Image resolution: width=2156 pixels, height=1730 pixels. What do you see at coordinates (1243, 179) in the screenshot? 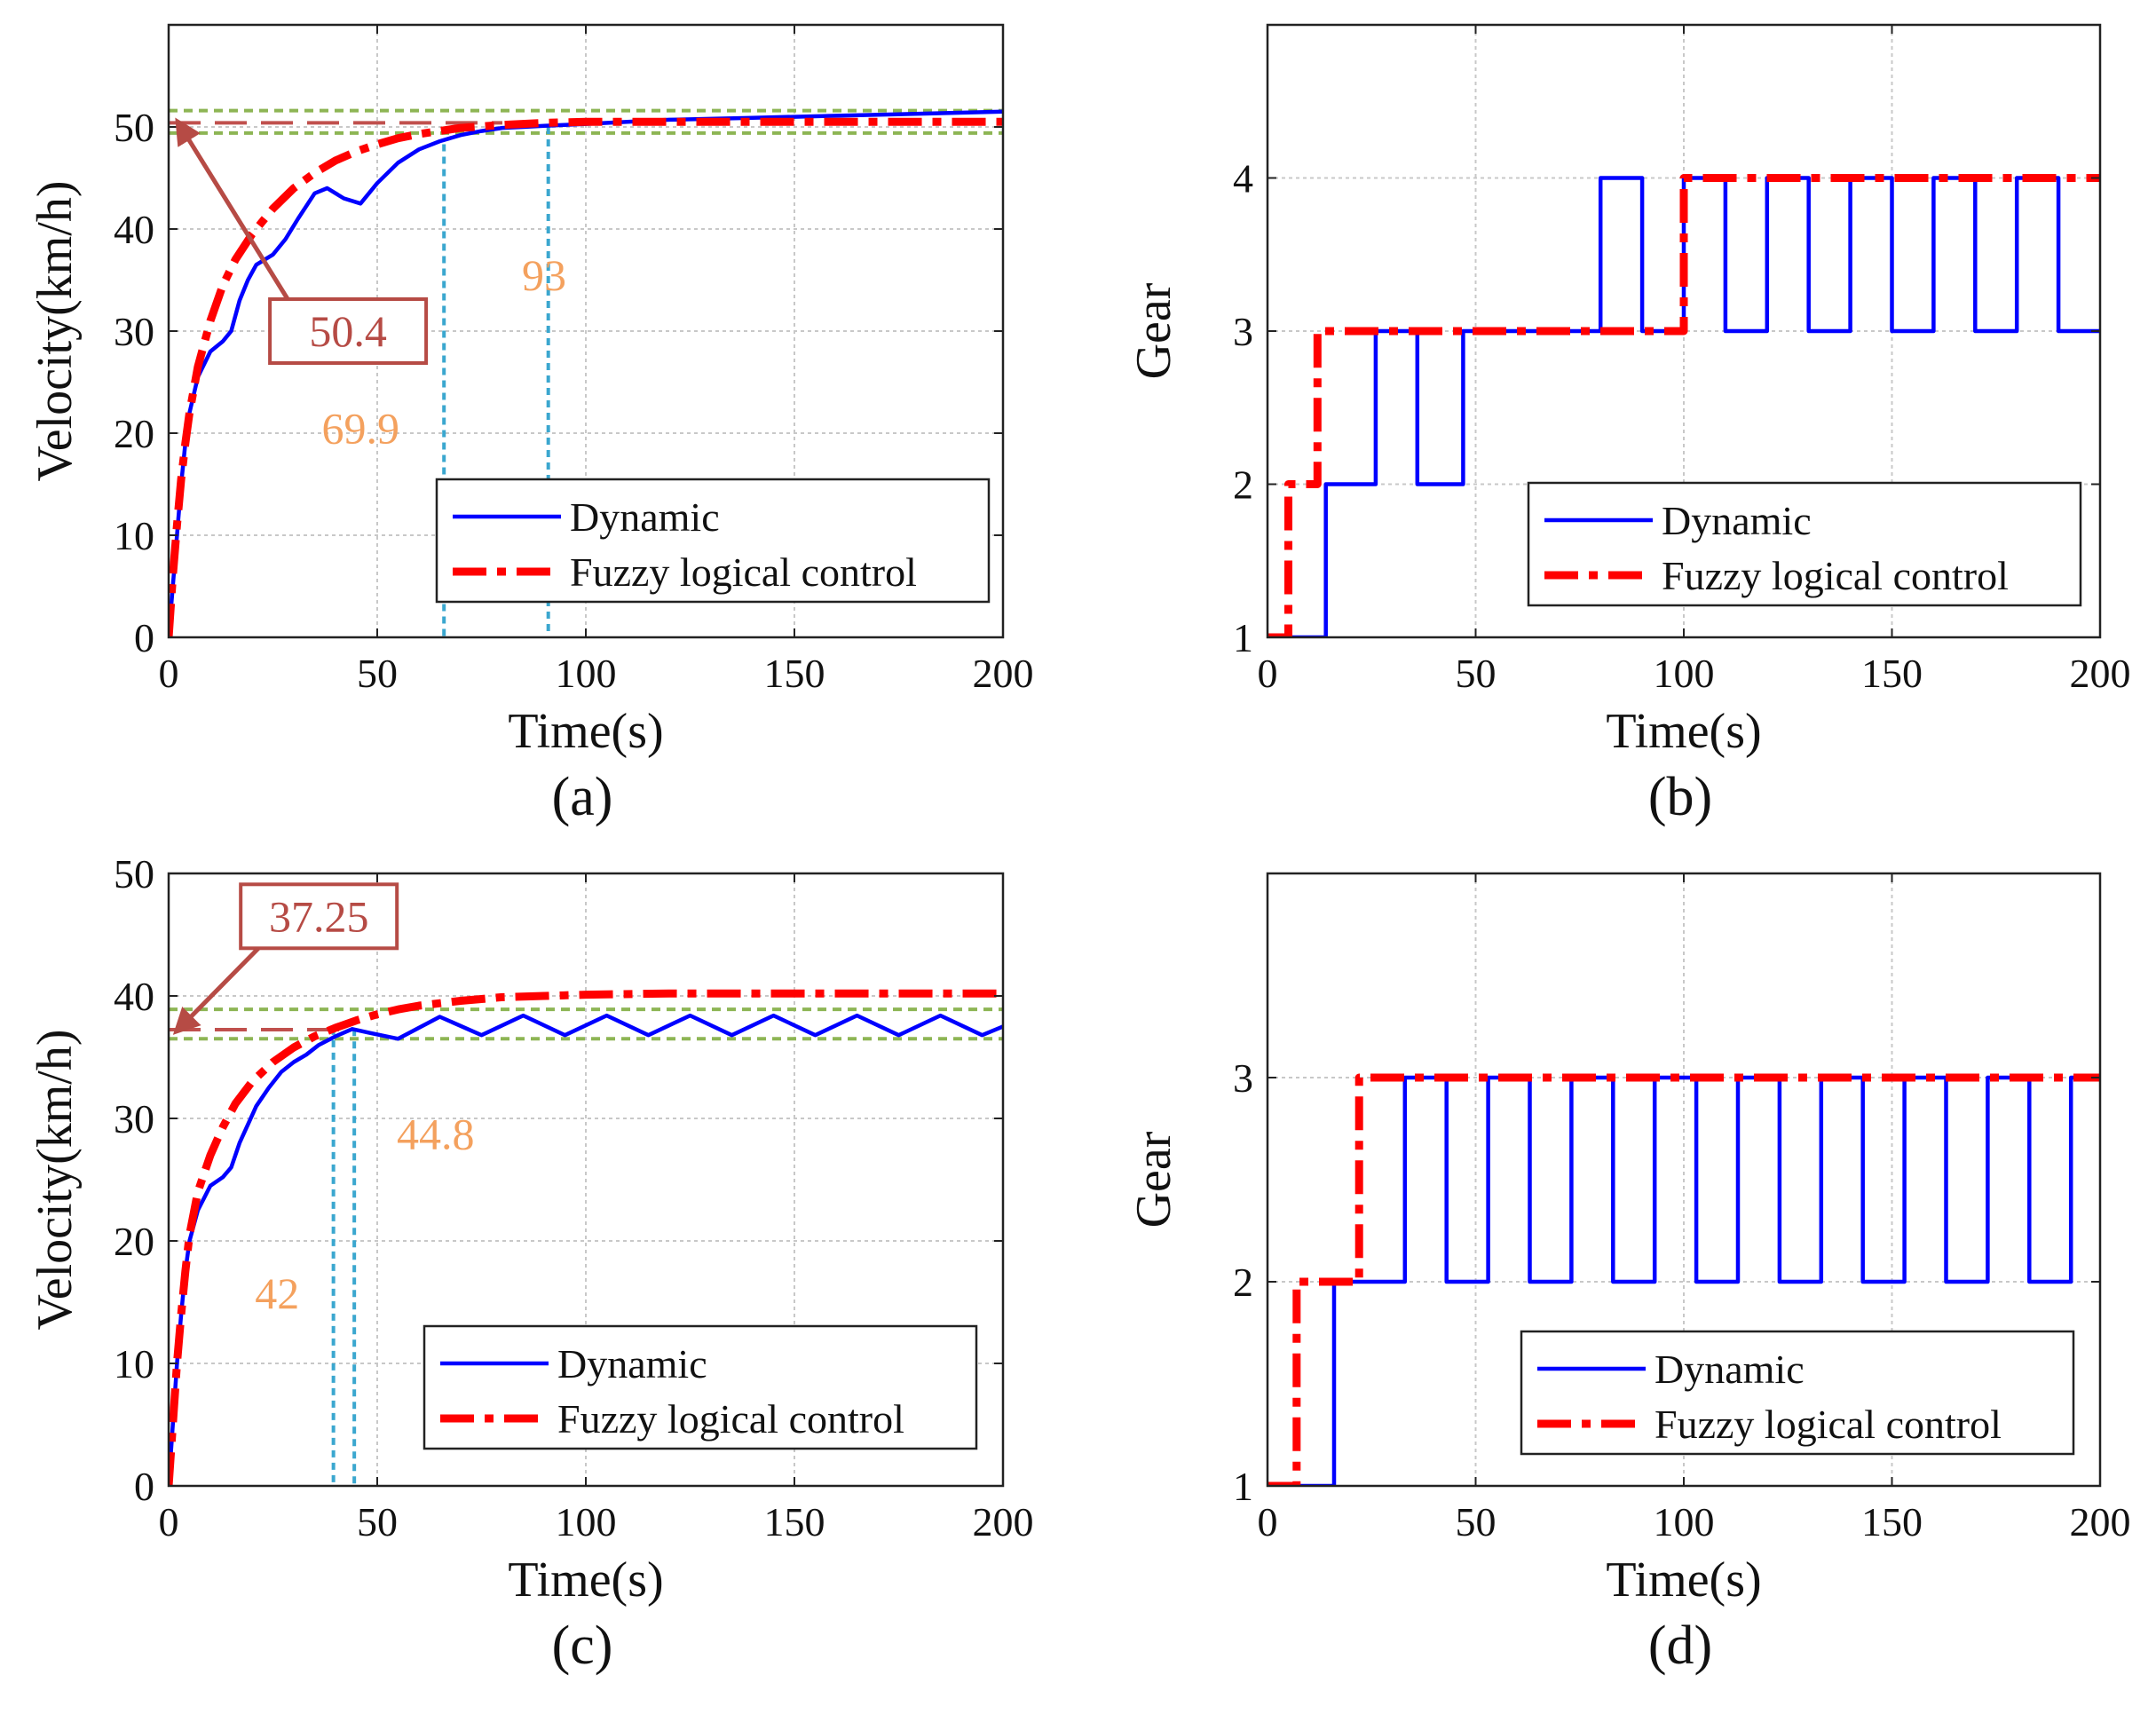
I see `y-tick-label: 4` at bounding box center [1243, 179].